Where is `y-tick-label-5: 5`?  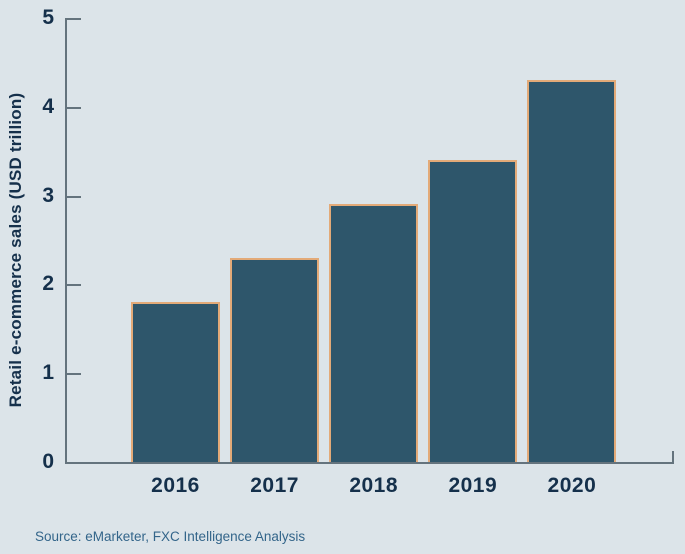 y-tick-label-5: 5 is located at coordinates (48, 17).